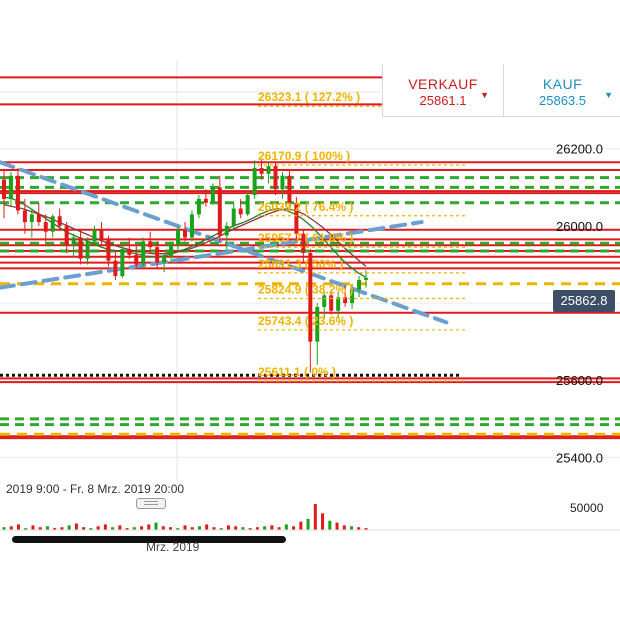 The image size is (620, 620). What do you see at coordinates (305, 289) in the screenshot?
I see `fibonacci-label: 25824.9 ( 38.2% )` at bounding box center [305, 289].